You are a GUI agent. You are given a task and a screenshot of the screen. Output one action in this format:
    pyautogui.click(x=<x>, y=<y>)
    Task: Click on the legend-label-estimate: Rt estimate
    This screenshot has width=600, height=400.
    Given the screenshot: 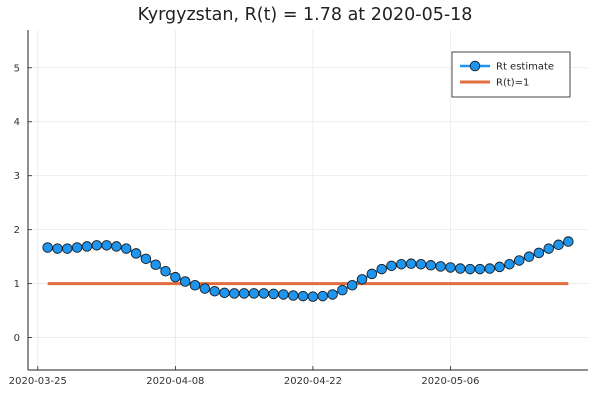 What is the action you would take?
    pyautogui.click(x=525, y=67)
    